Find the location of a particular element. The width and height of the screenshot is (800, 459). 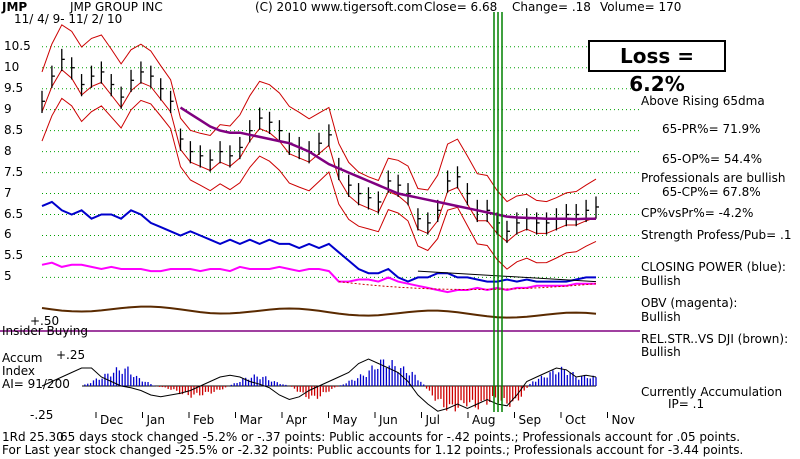

y-tick-label: 9 is located at coordinates (8, 108).